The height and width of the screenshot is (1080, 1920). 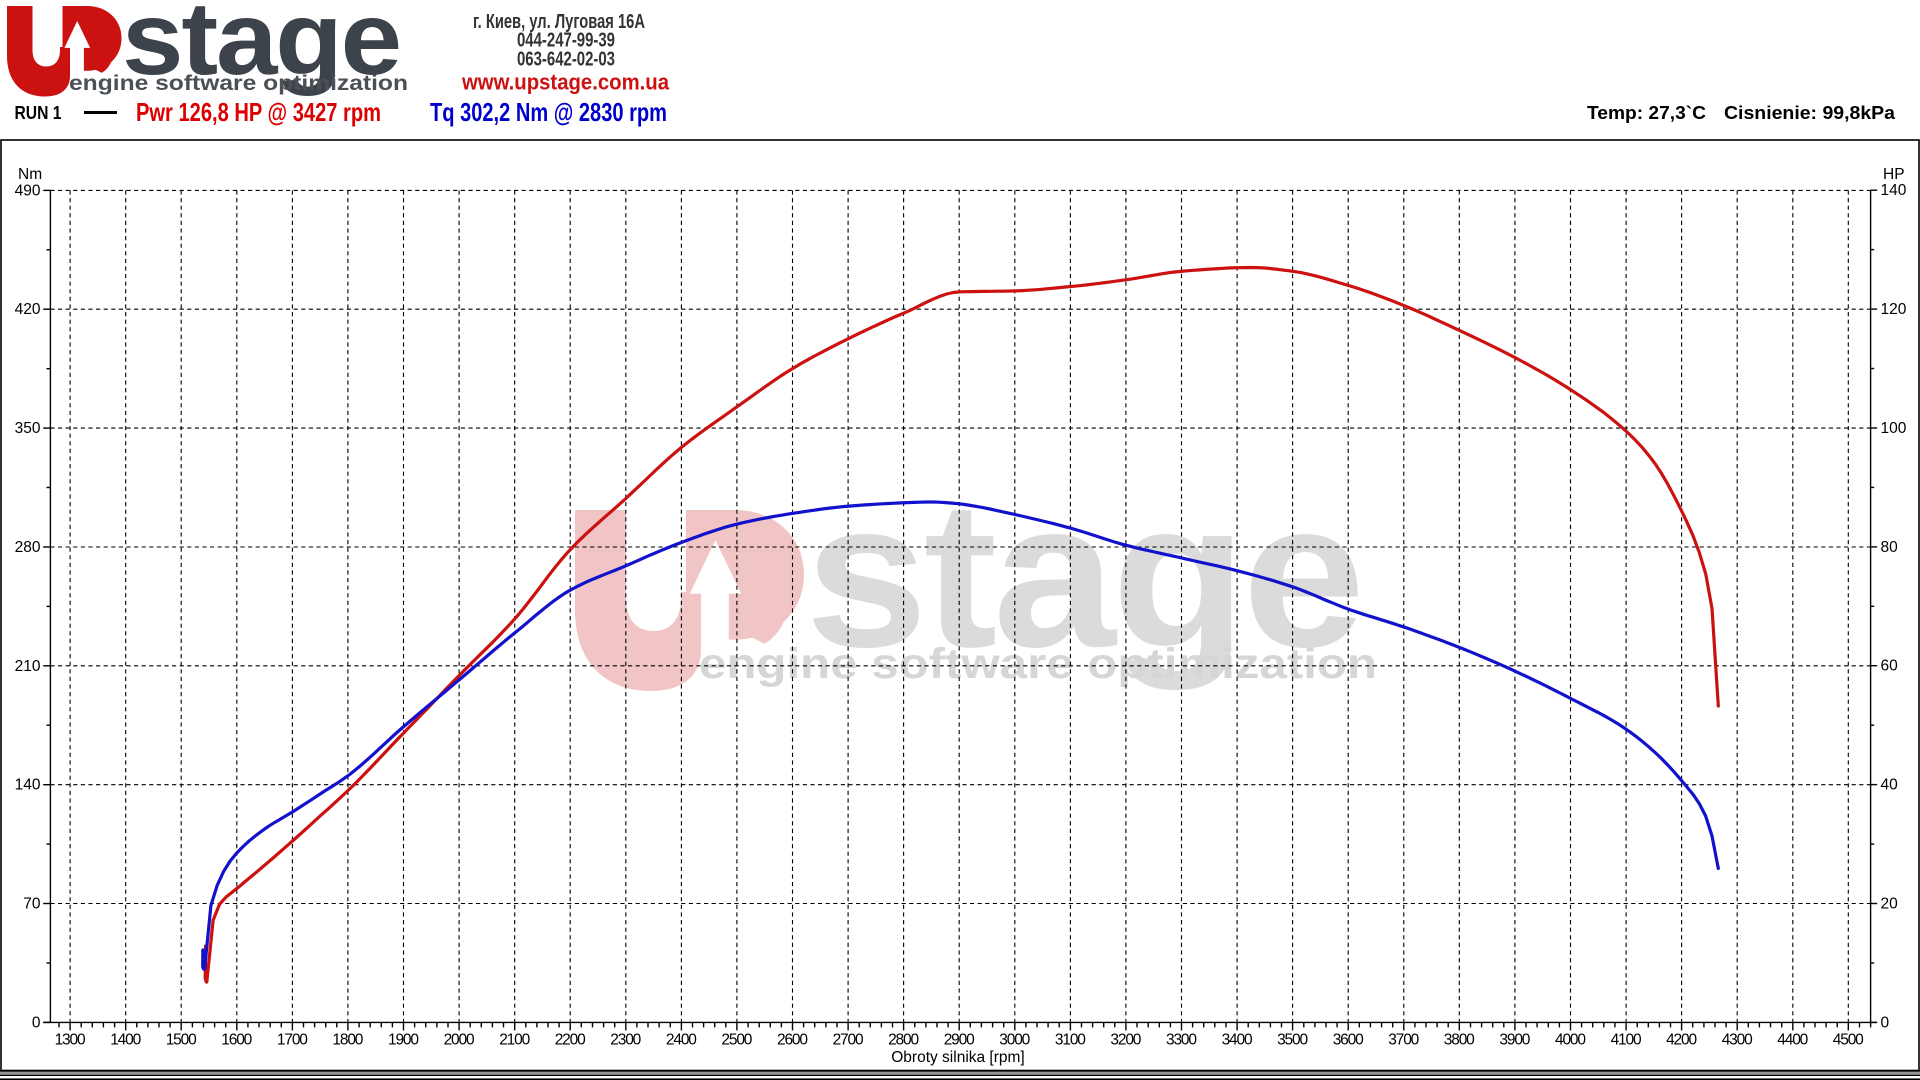 I want to click on svg-text: 60, so click(x=1890, y=666).